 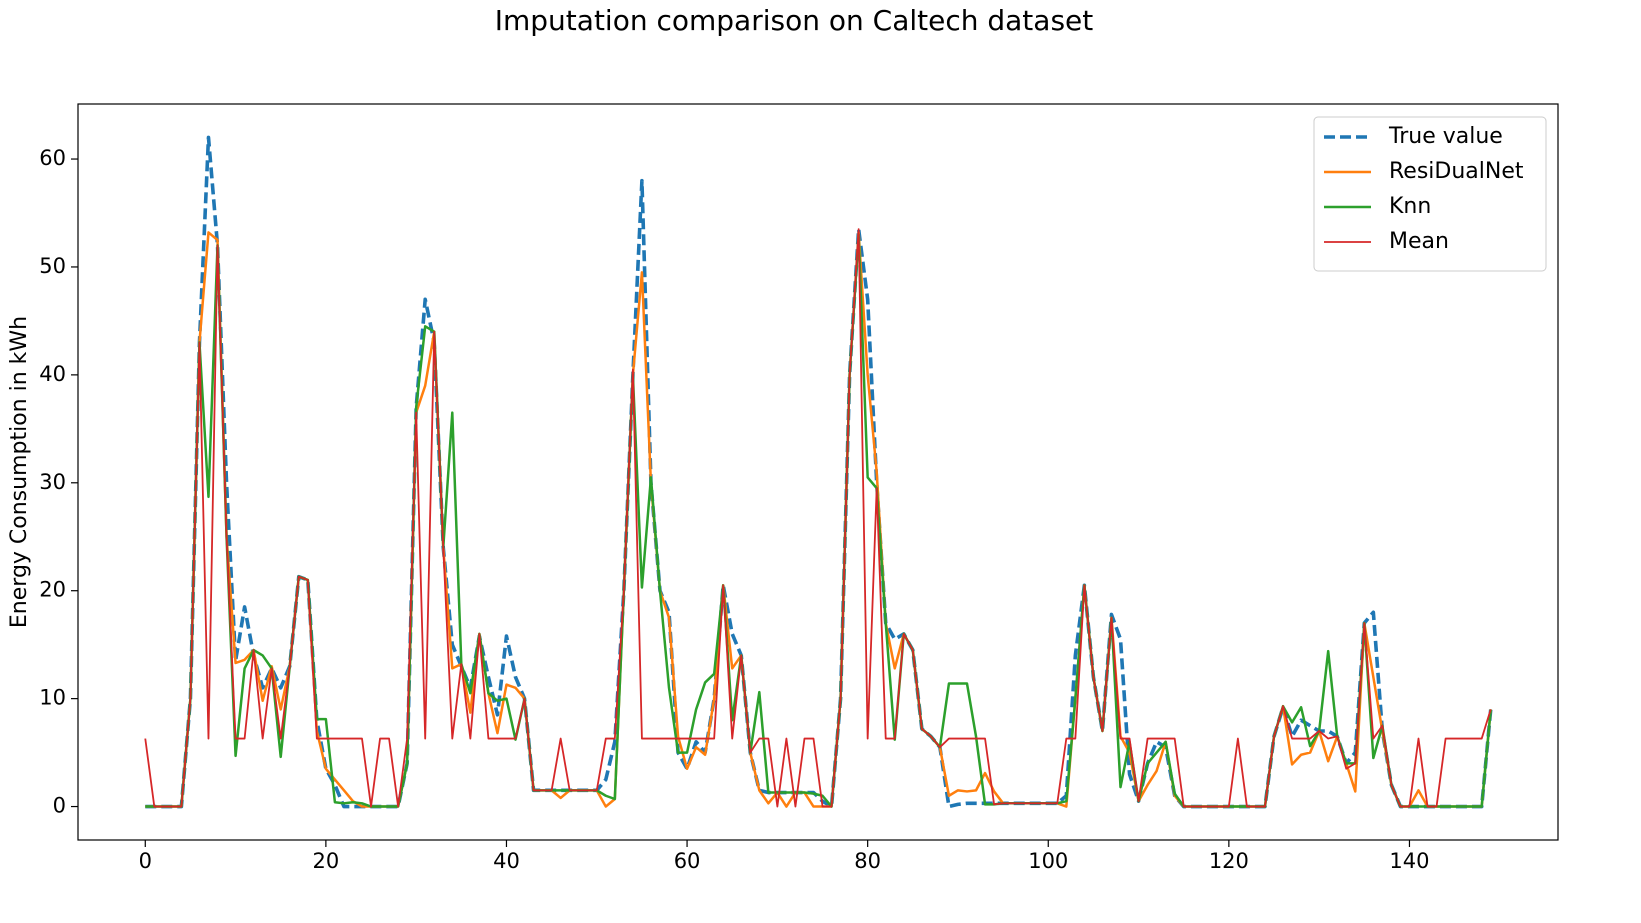 I want to click on legend-label: True value, so click(x=1445, y=136).